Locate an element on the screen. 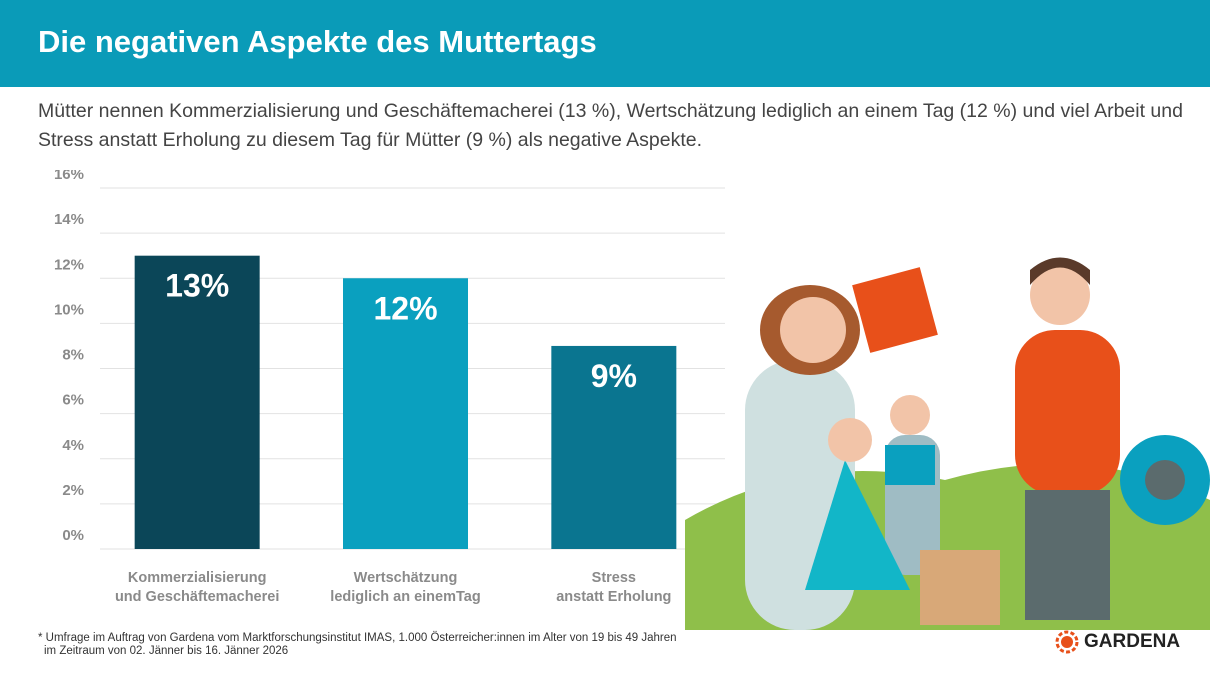 This screenshot has width=1210, height=680. category-label: Wertschätzung is located at coordinates (406, 578).